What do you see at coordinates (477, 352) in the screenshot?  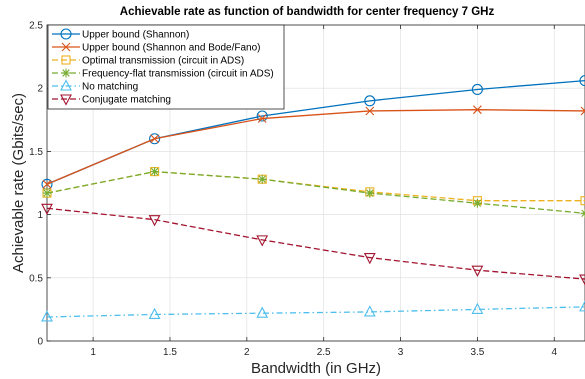 I see `x-tick-label: 3.5` at bounding box center [477, 352].